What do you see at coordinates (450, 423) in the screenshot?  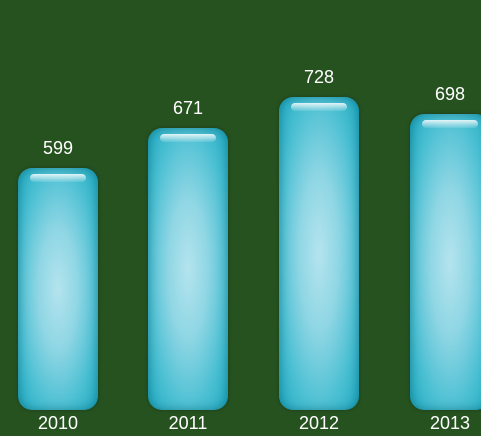 I see `x-tick-2013: 2013` at bounding box center [450, 423].